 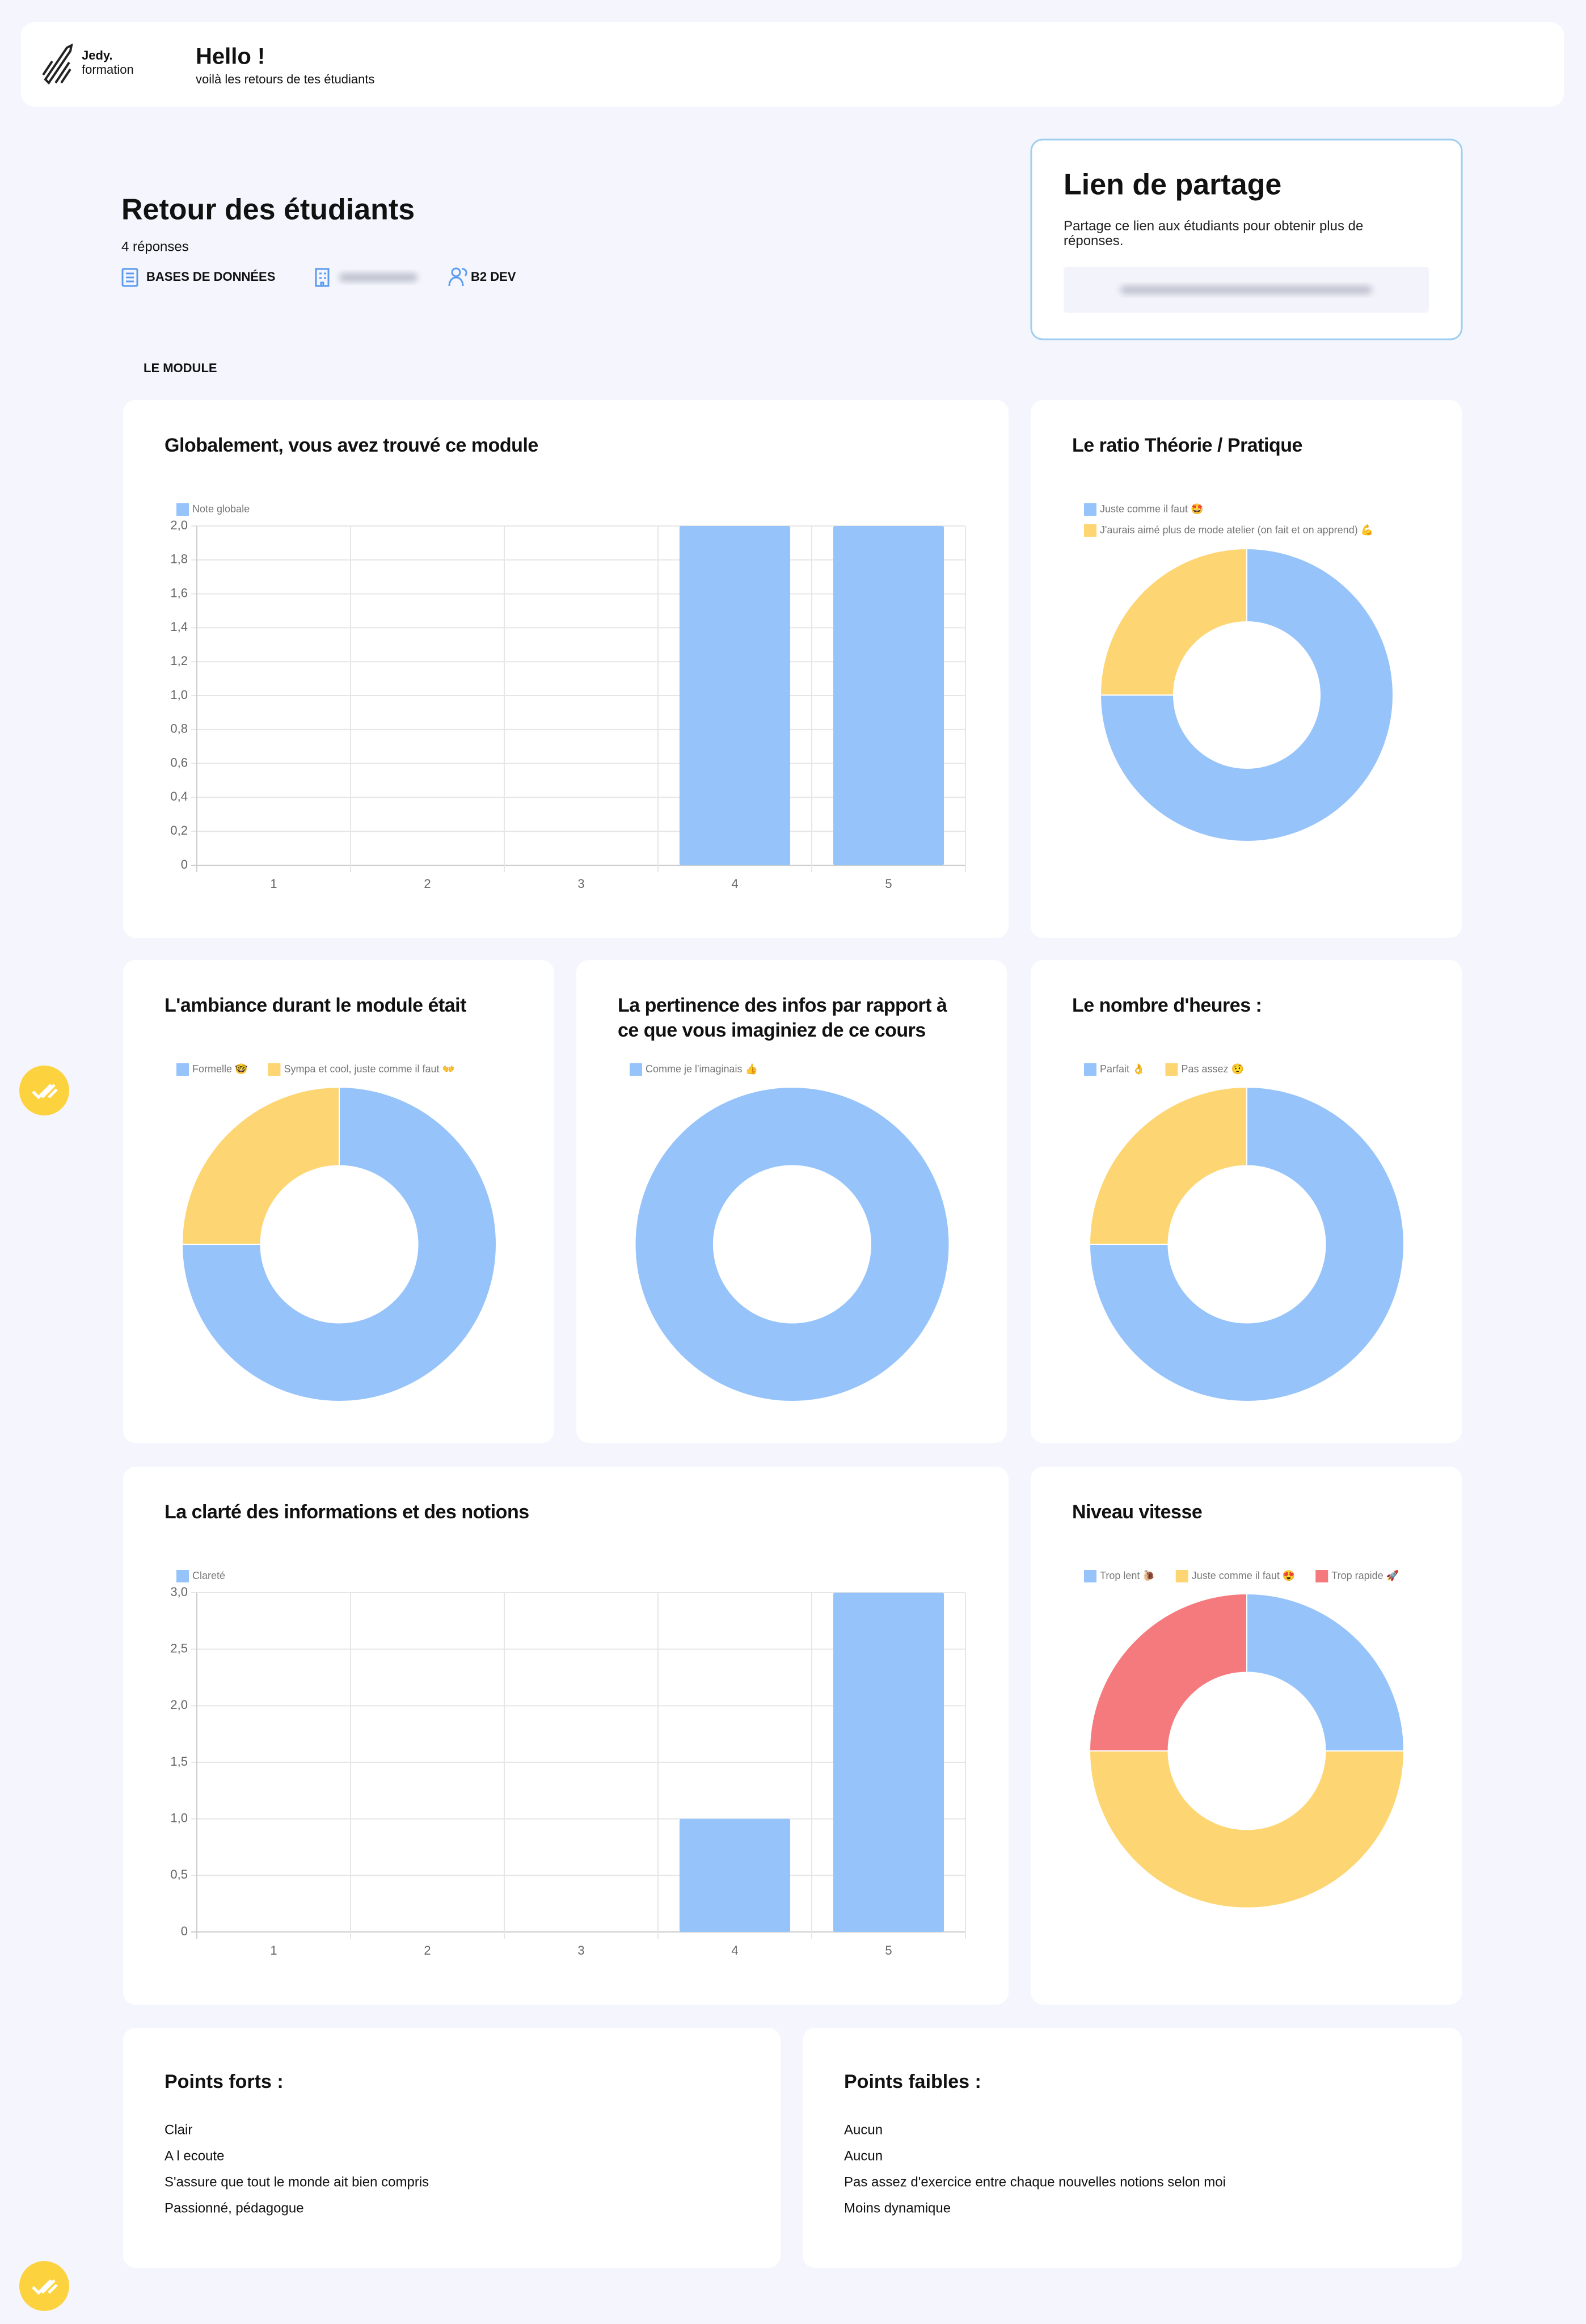 What do you see at coordinates (97, 55) in the screenshot?
I see `brand: Jedy.` at bounding box center [97, 55].